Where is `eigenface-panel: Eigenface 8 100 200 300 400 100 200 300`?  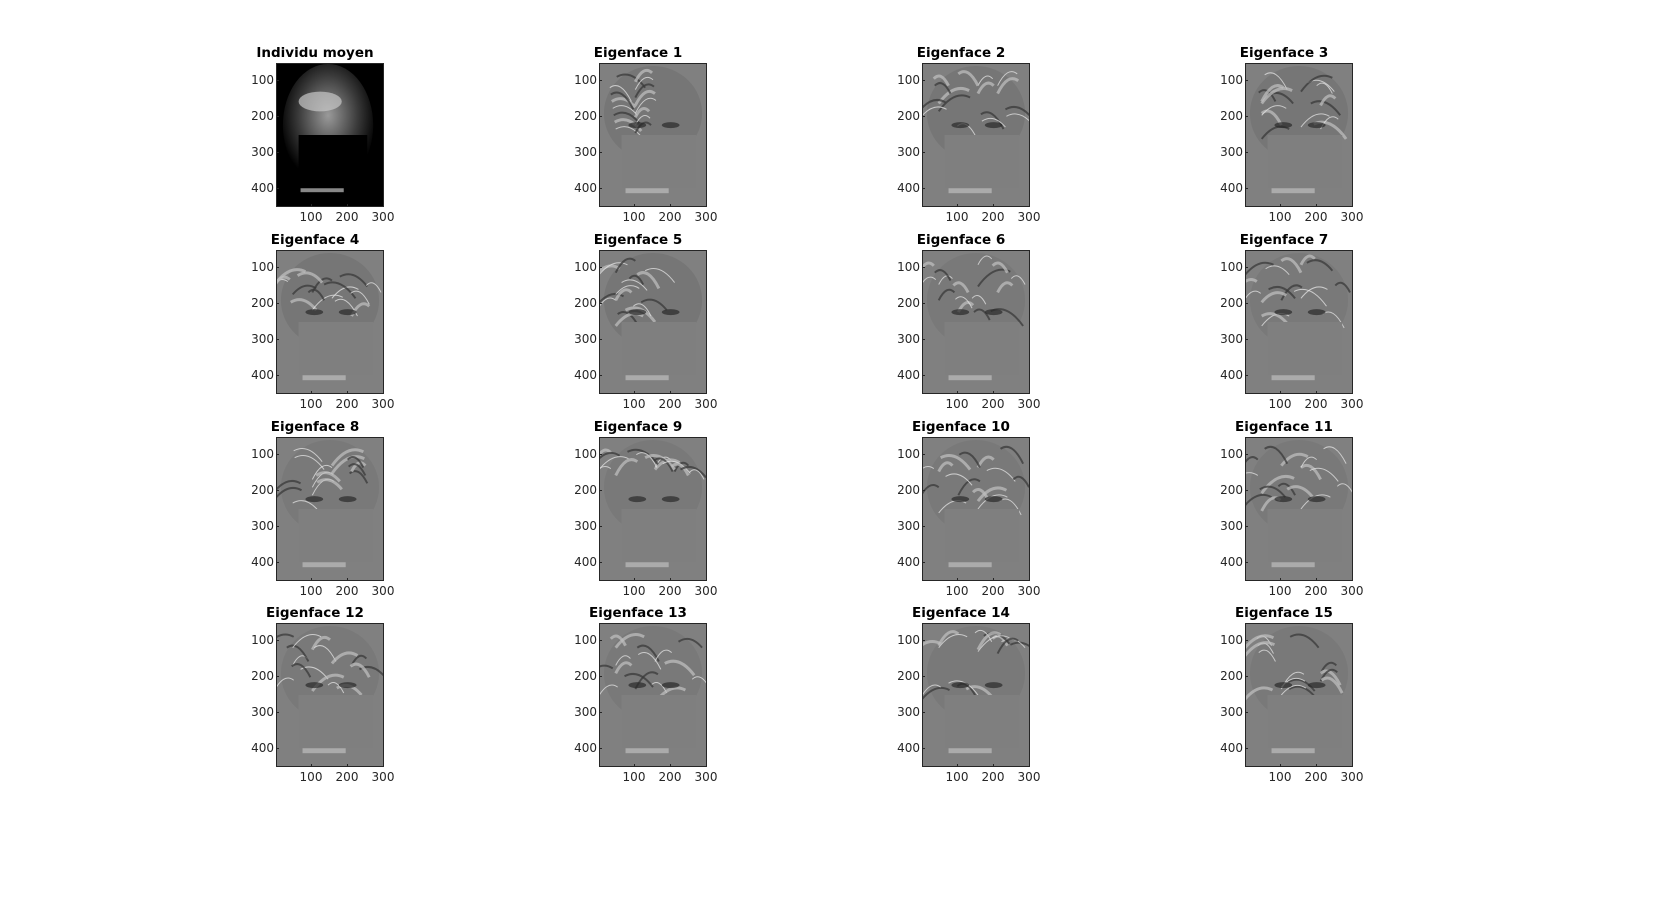 eigenface-panel: Eigenface 8 100 200 300 400 100 200 300 is located at coordinates (322, 511).